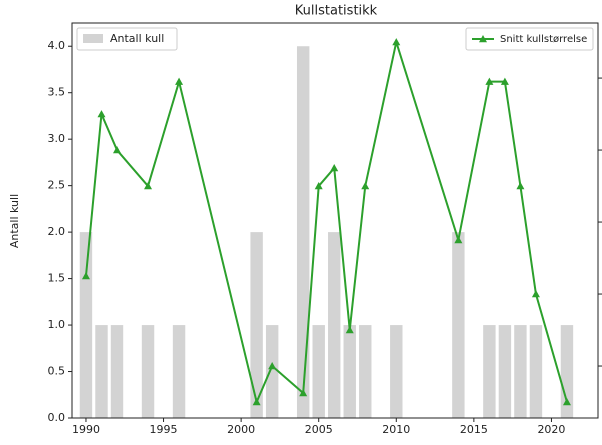  What do you see at coordinates (57, 231) in the screenshot?
I see `y-tick-label: 2.0` at bounding box center [57, 231].